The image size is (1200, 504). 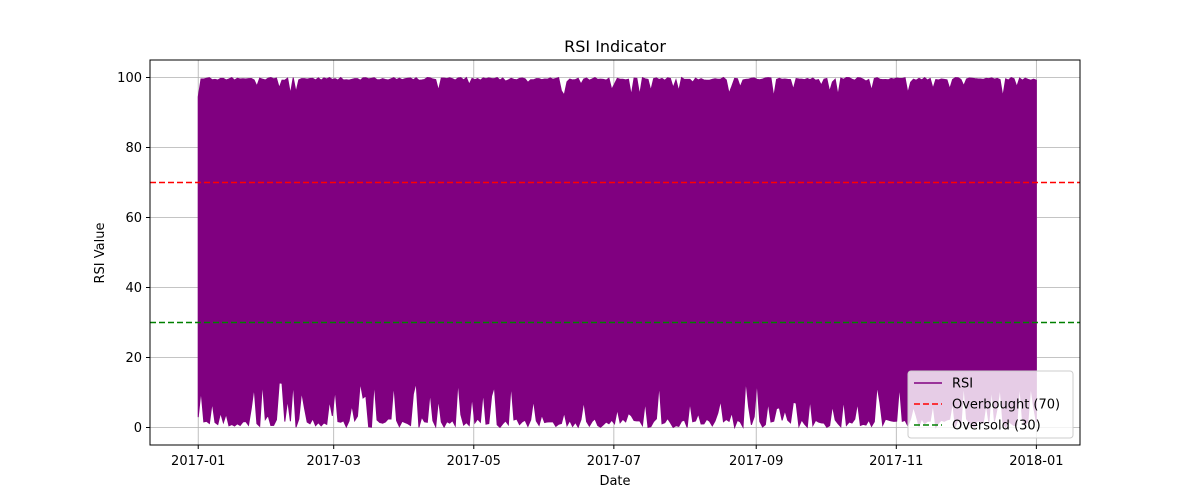 I want to click on y-axis-label: RSI Value, so click(x=100, y=253).